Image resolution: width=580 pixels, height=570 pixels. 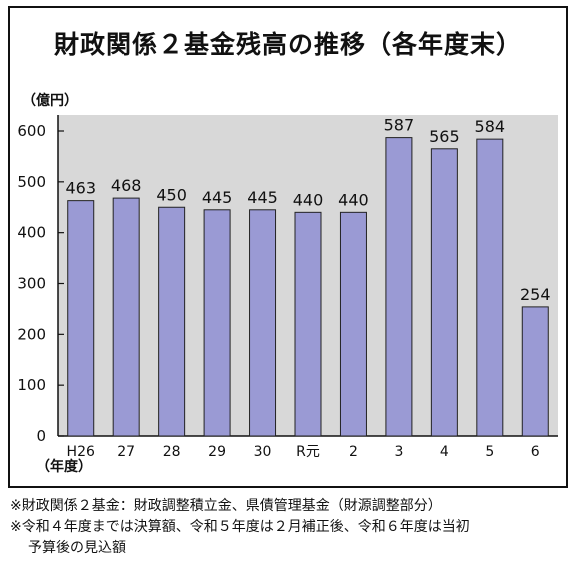 What do you see at coordinates (308, 452) in the screenshot?
I see `x-tick-label: R元` at bounding box center [308, 452].